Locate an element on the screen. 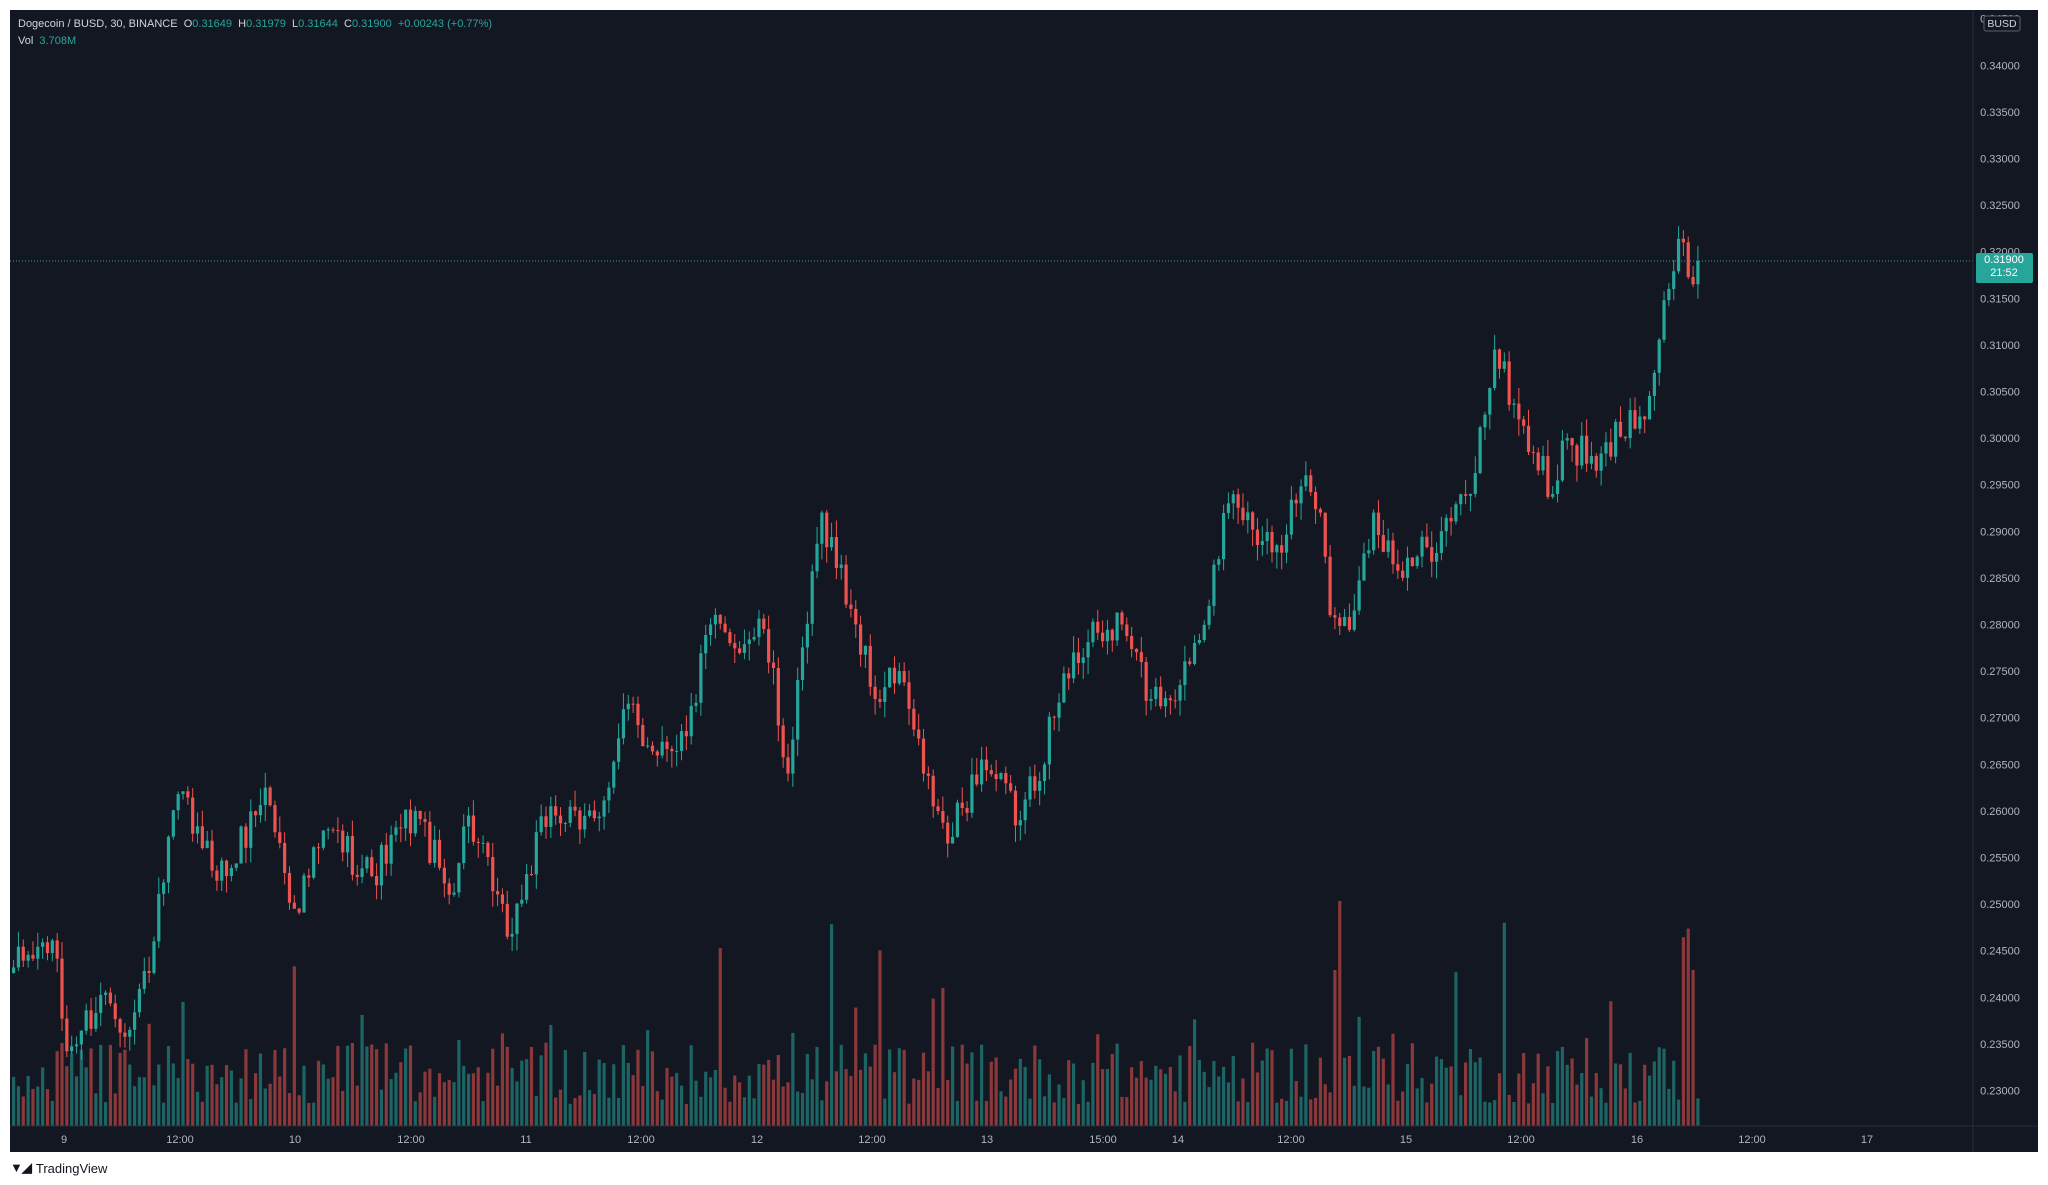 The width and height of the screenshot is (2048, 1185). bar-countdown: 21:52 is located at coordinates (2004, 273).